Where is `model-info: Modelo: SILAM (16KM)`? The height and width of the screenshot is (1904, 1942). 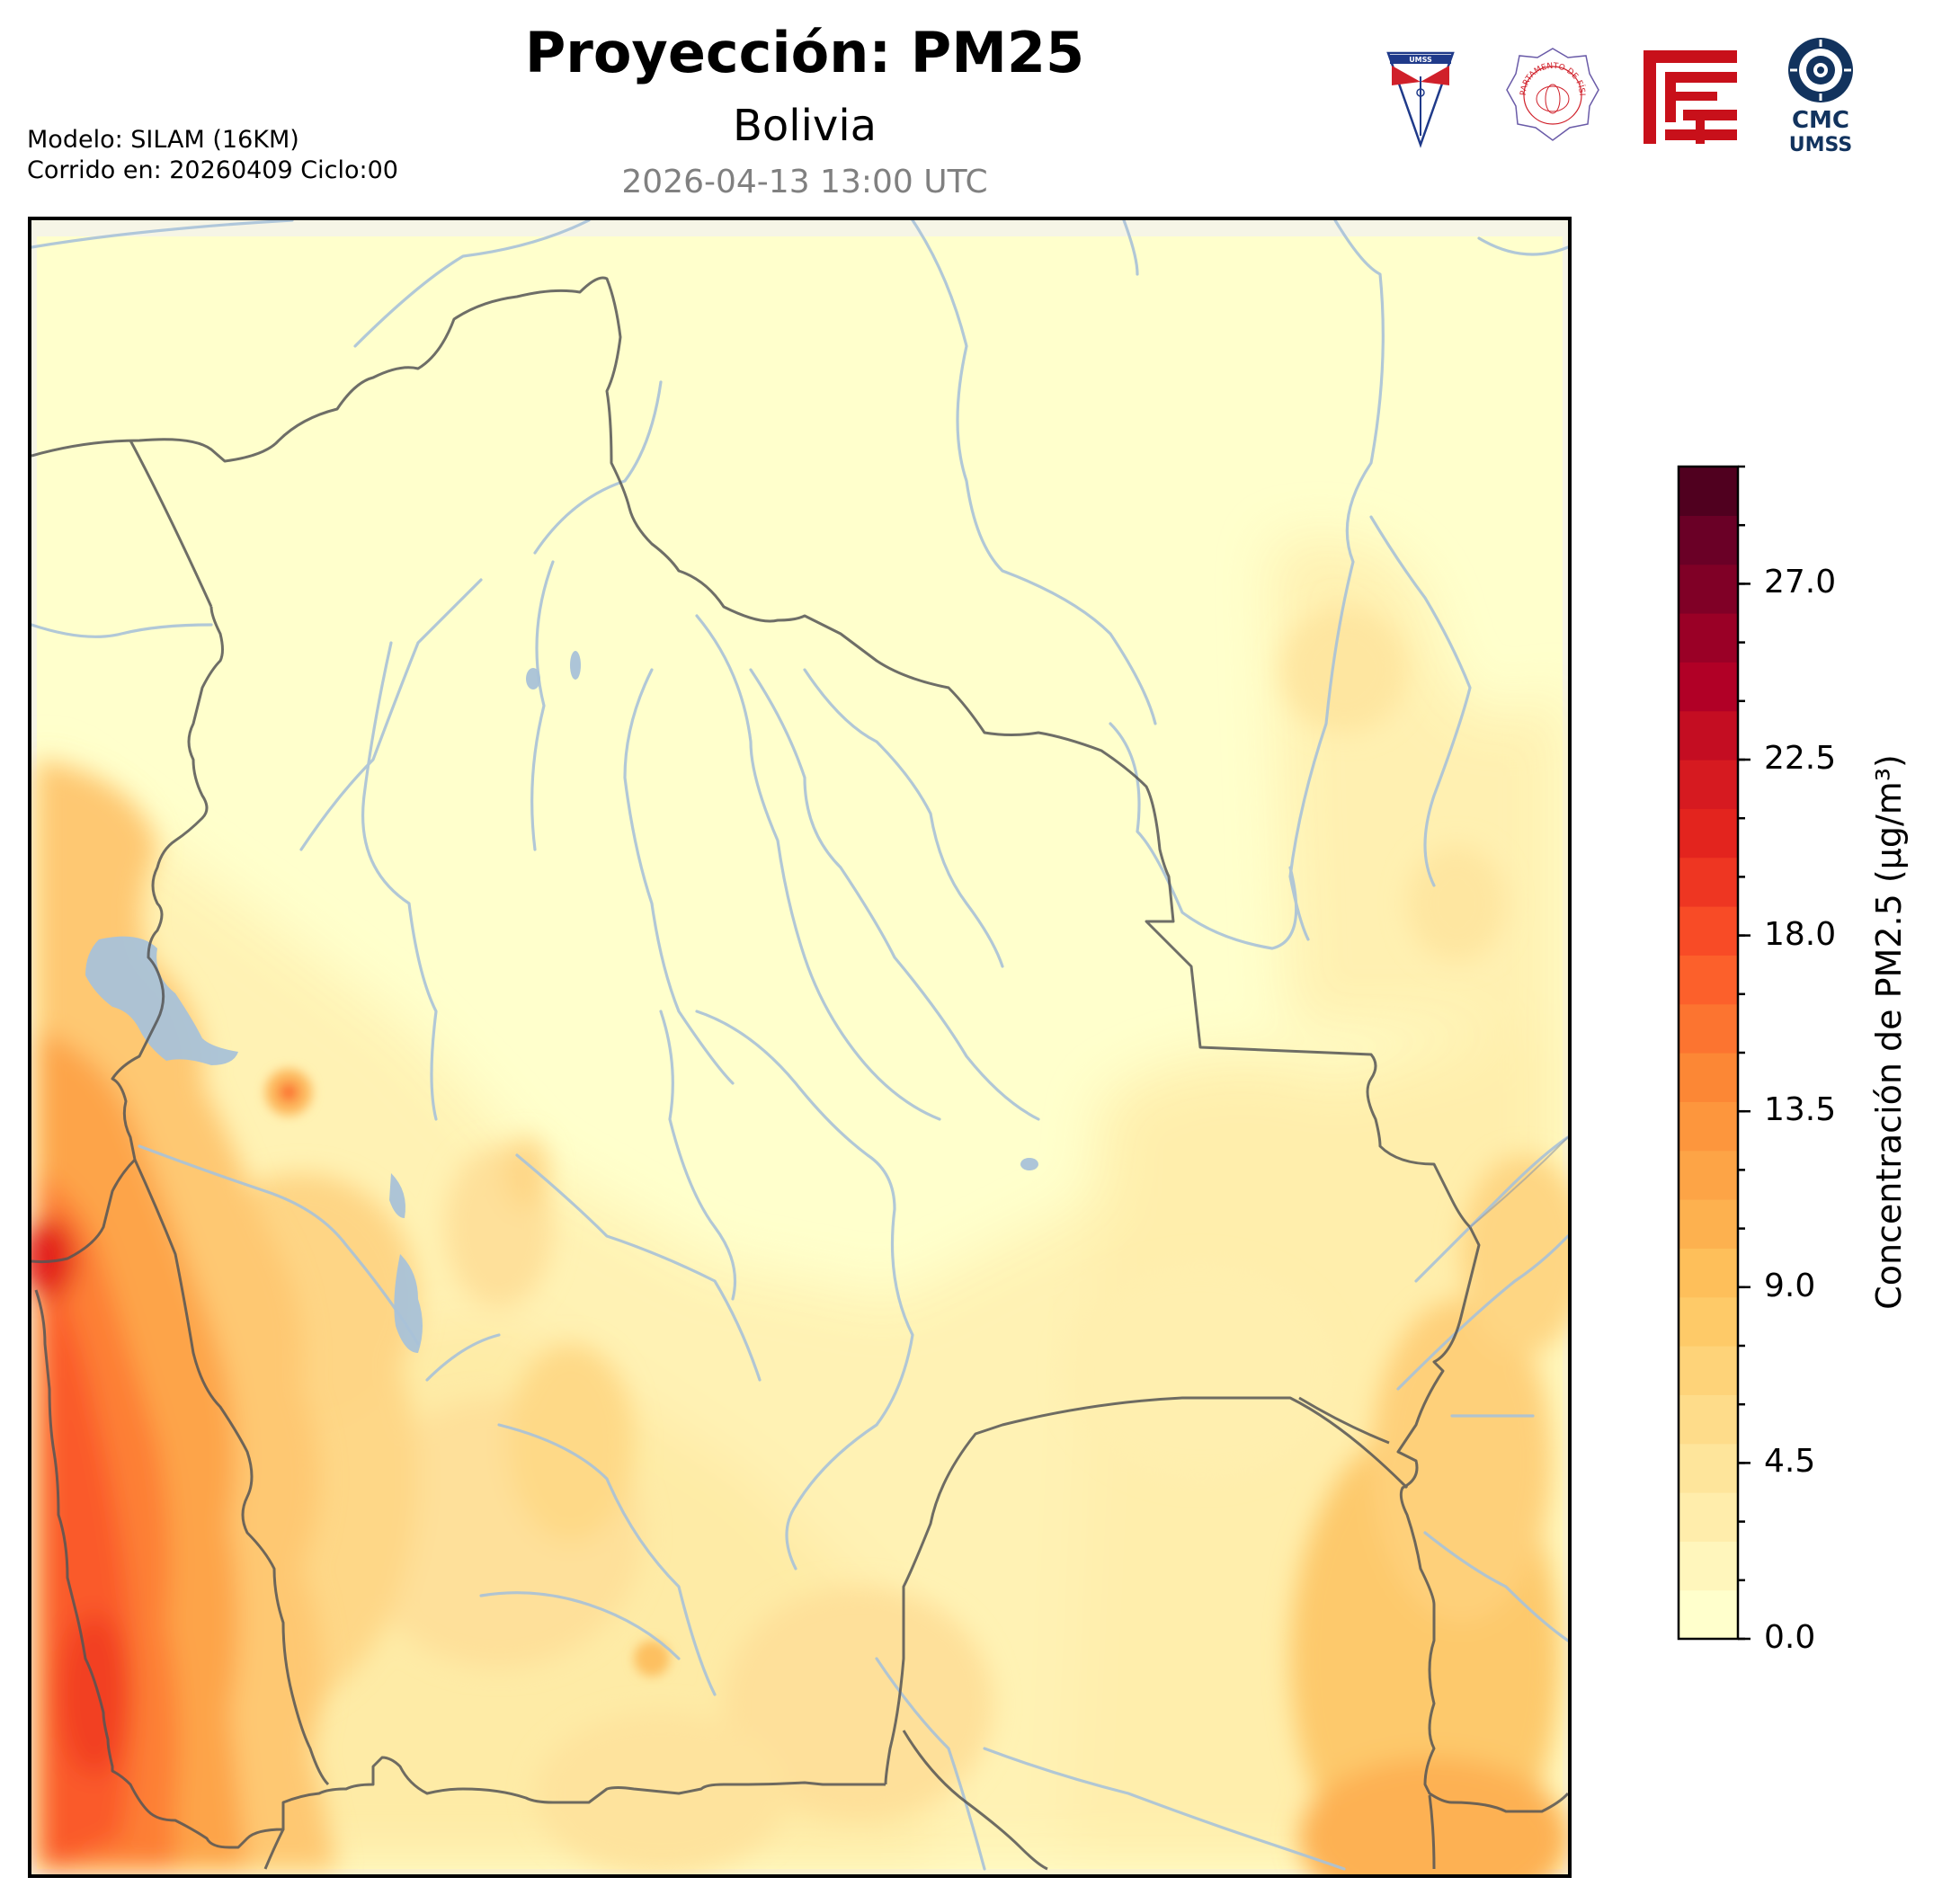 model-info: Modelo: SILAM (16KM) is located at coordinates (163, 140).